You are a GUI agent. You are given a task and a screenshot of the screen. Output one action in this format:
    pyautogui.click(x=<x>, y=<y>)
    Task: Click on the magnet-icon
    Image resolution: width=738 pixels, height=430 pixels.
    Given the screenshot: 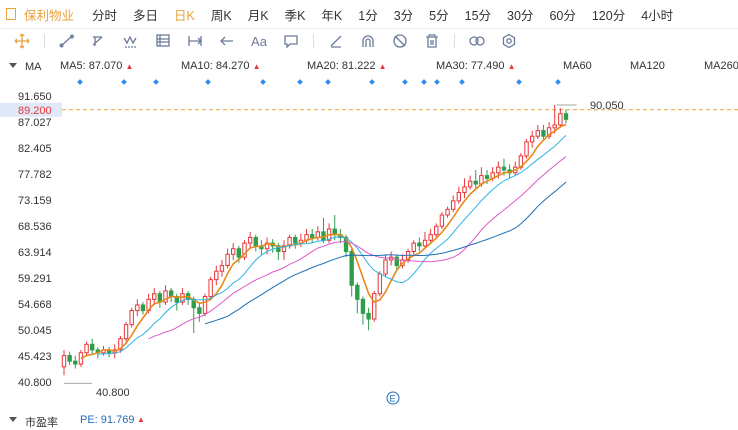 What is the action you would take?
    pyautogui.click(x=368, y=41)
    